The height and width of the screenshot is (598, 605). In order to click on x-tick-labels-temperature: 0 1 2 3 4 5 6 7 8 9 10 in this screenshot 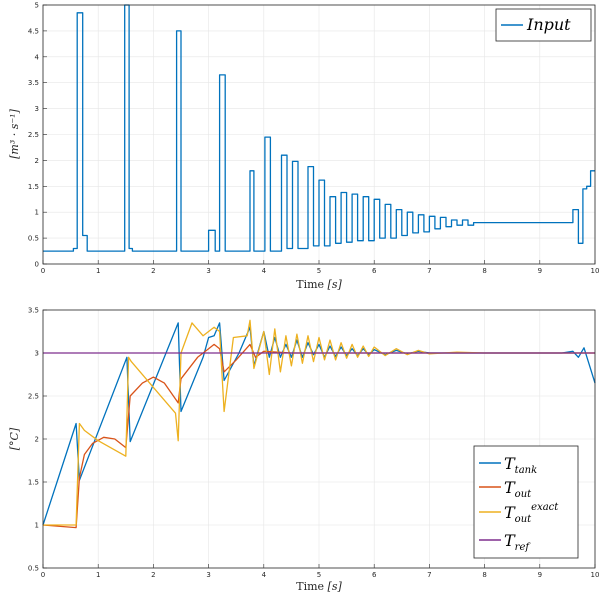, I will do `click(320, 575)`.